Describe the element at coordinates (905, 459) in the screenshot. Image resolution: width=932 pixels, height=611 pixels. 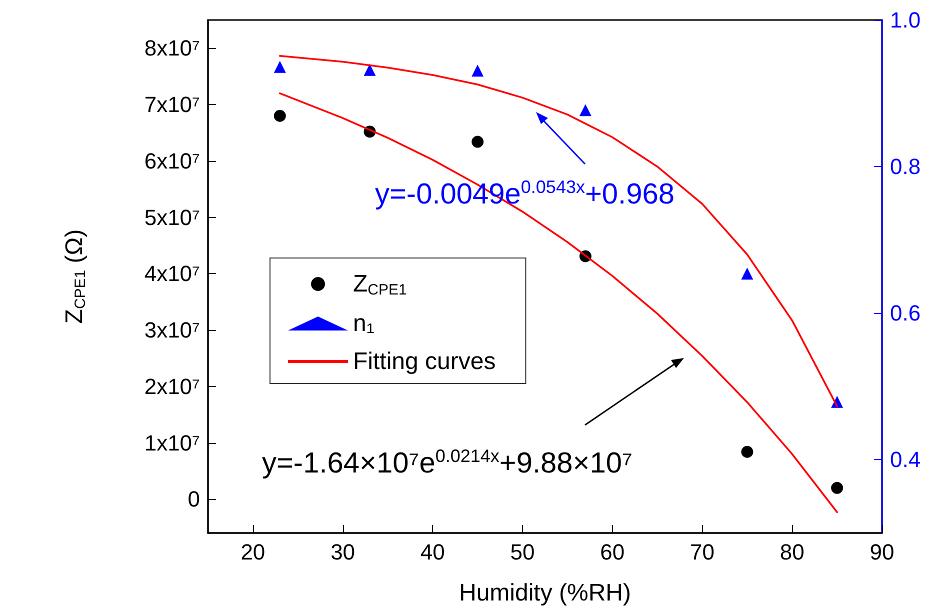
I see `y2-tick-label: 0.4` at that location.